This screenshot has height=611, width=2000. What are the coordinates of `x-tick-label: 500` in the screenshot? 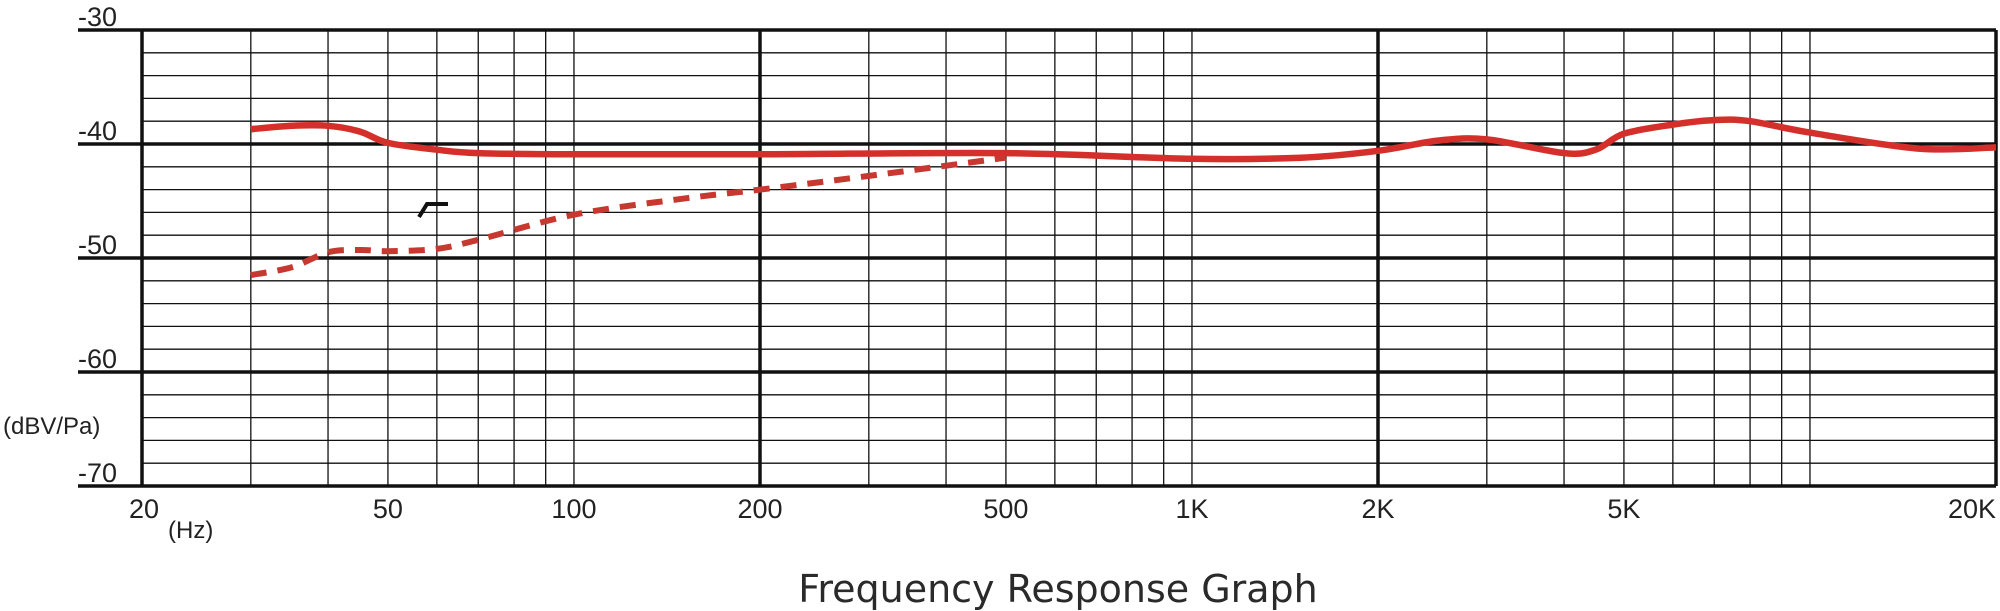 It's located at (1005, 509).